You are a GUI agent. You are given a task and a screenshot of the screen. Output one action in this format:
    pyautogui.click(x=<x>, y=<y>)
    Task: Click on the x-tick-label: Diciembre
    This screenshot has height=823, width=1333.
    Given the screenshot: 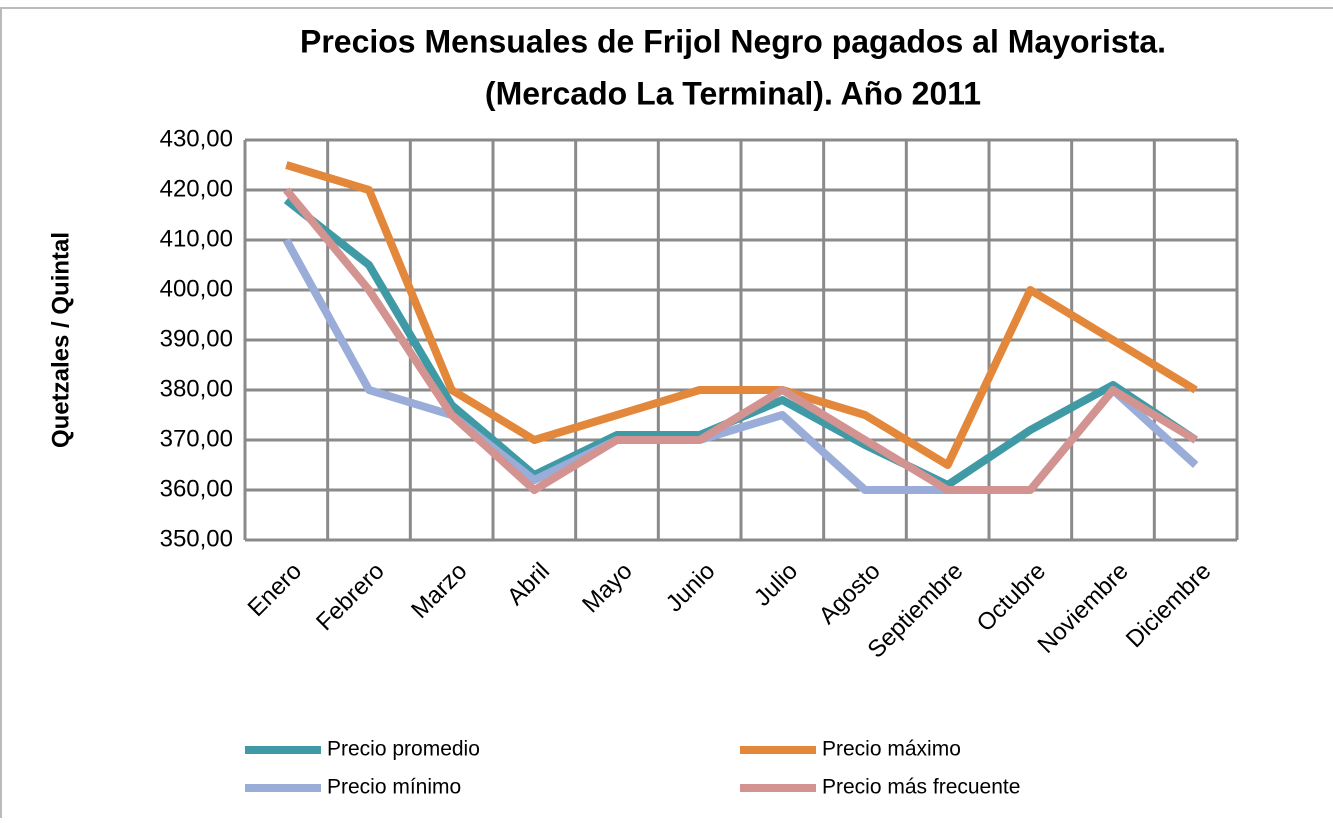 What is the action you would take?
    pyautogui.click(x=1168, y=605)
    